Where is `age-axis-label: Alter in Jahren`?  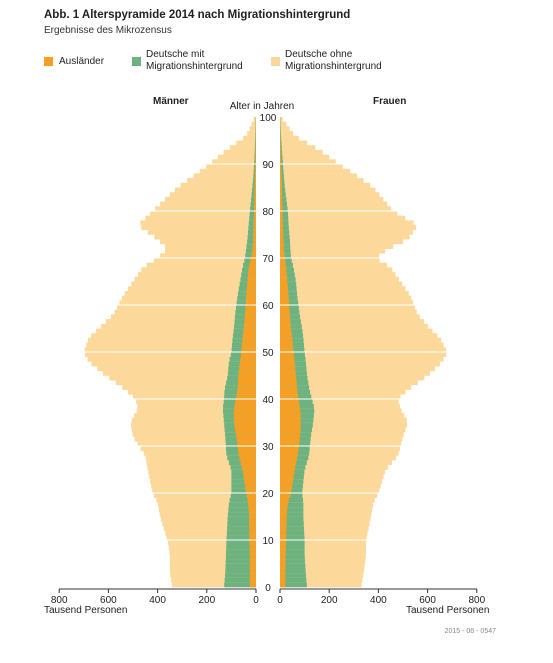
age-axis-label: Alter in Jahren is located at coordinates (262, 106).